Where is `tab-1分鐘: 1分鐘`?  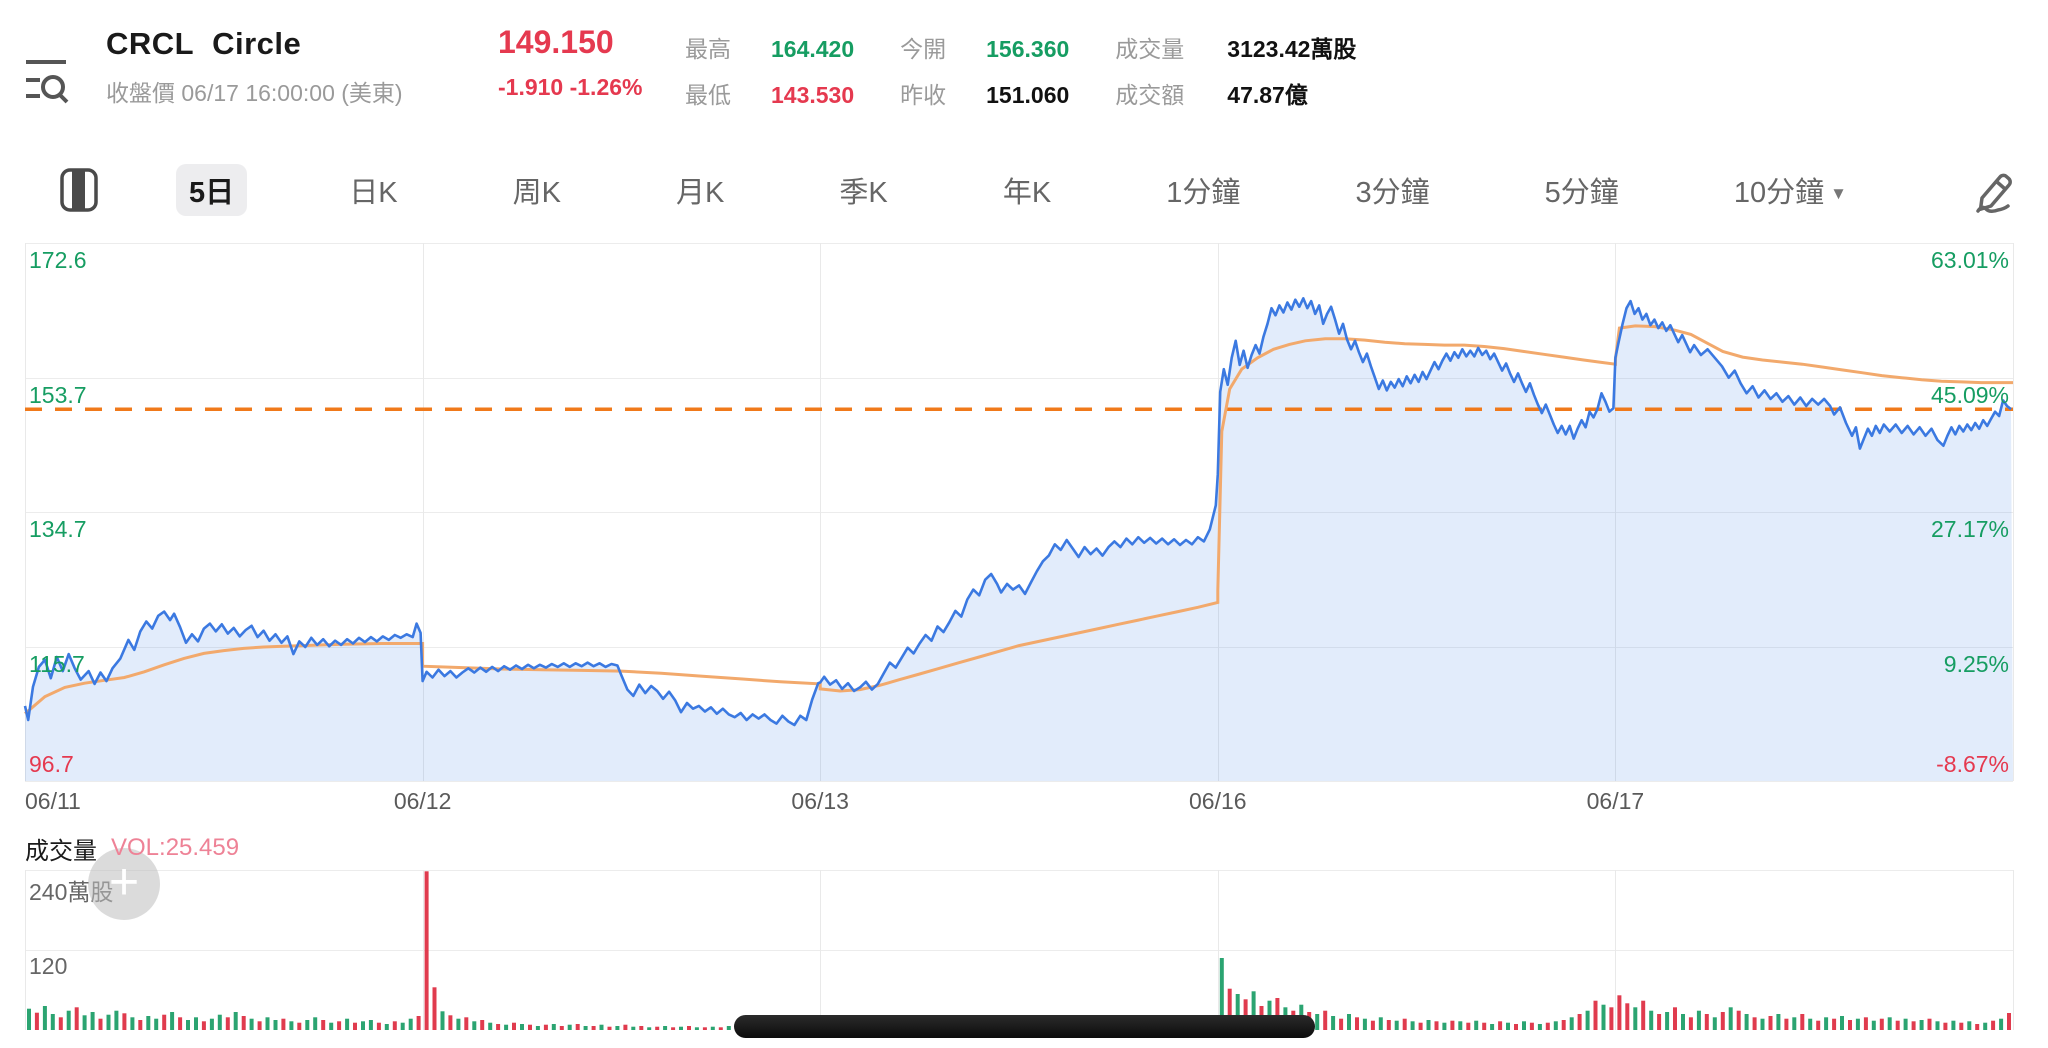 tab-1分鐘: 1分鐘 is located at coordinates (1203, 193).